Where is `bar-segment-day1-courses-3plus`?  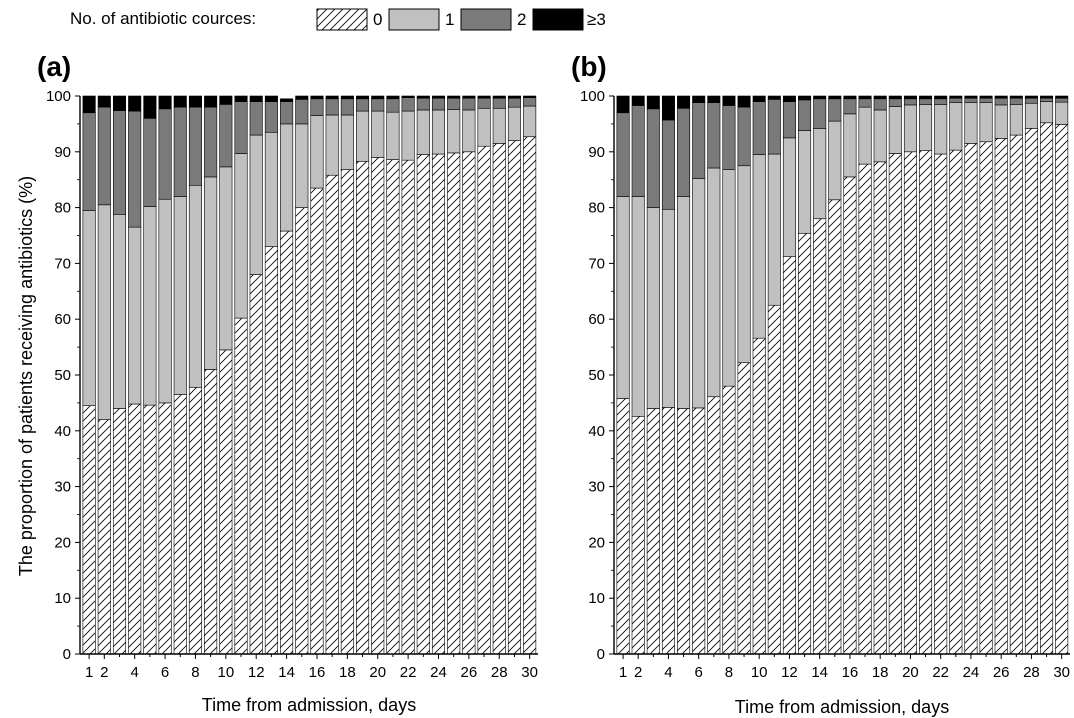 bar-segment-day1-courses-3plus is located at coordinates (623, 104).